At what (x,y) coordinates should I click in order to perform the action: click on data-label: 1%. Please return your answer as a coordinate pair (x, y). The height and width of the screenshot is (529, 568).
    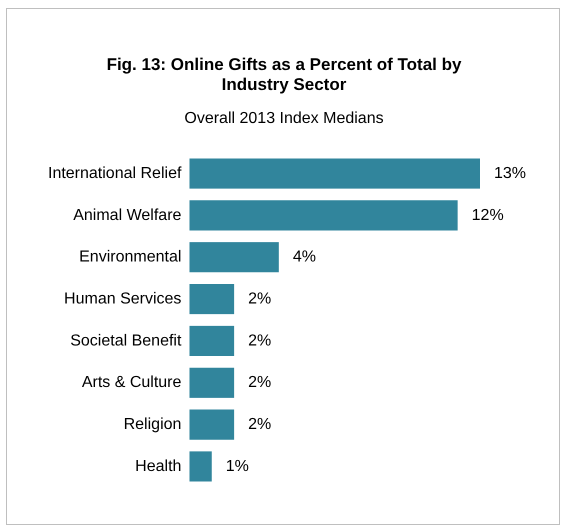
    Looking at the image, I should click on (237, 466).